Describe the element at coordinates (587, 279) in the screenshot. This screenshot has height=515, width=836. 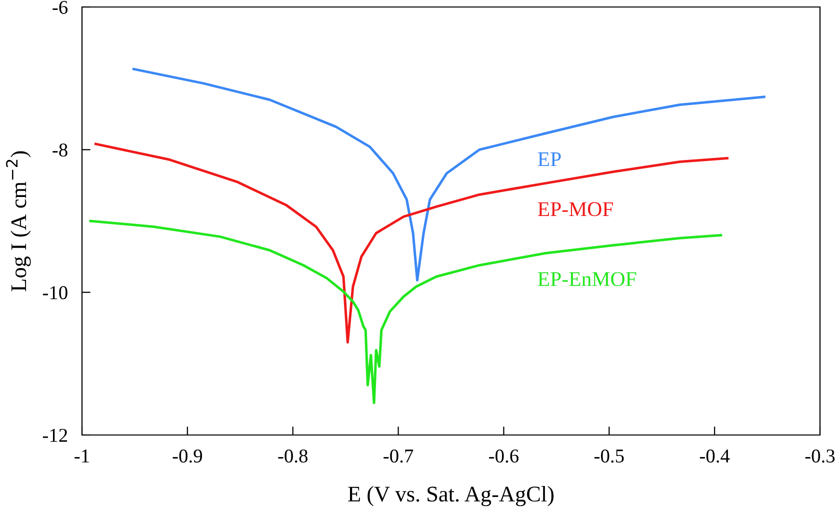
I see `series-label: EP-EnMOF` at that location.